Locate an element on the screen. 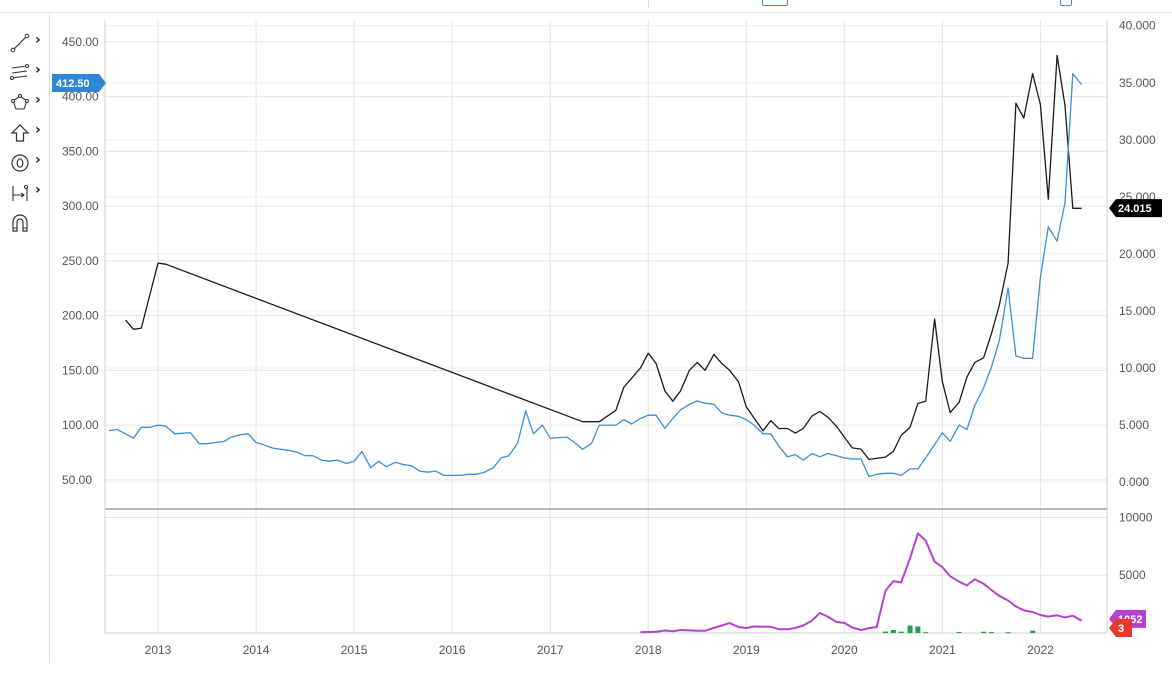 This screenshot has height=673, width=1172. left-tick-label: 250.00 is located at coordinates (80, 261).